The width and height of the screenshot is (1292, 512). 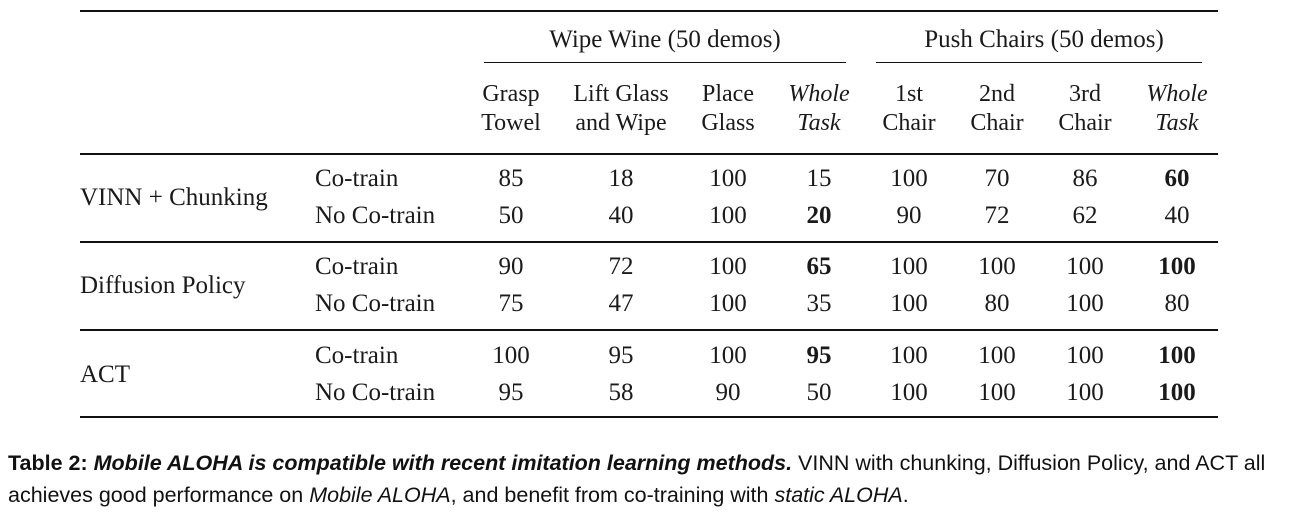 I want to click on table-cell: 20, so click(x=819, y=215).